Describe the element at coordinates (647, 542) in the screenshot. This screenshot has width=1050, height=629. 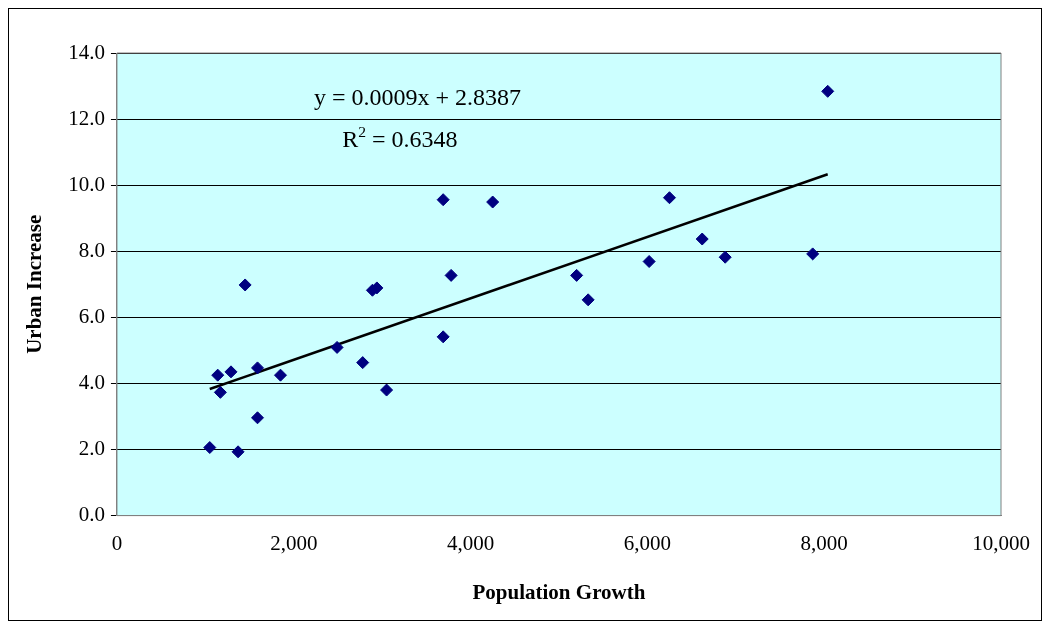
I see `x-tick-label: 6,000` at that location.